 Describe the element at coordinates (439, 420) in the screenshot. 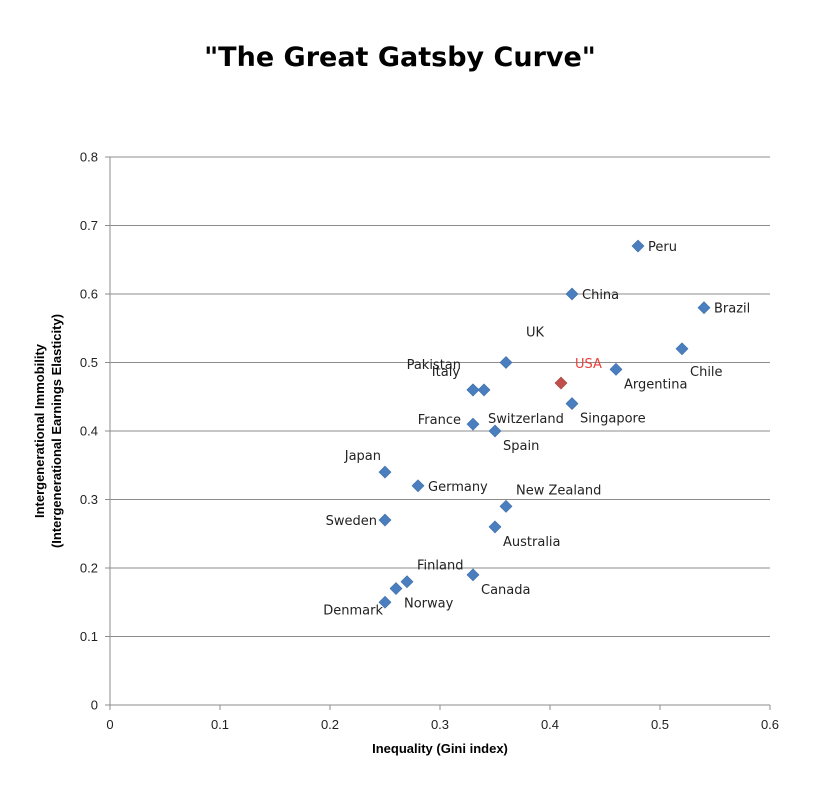

I see `label-france: France` at that location.